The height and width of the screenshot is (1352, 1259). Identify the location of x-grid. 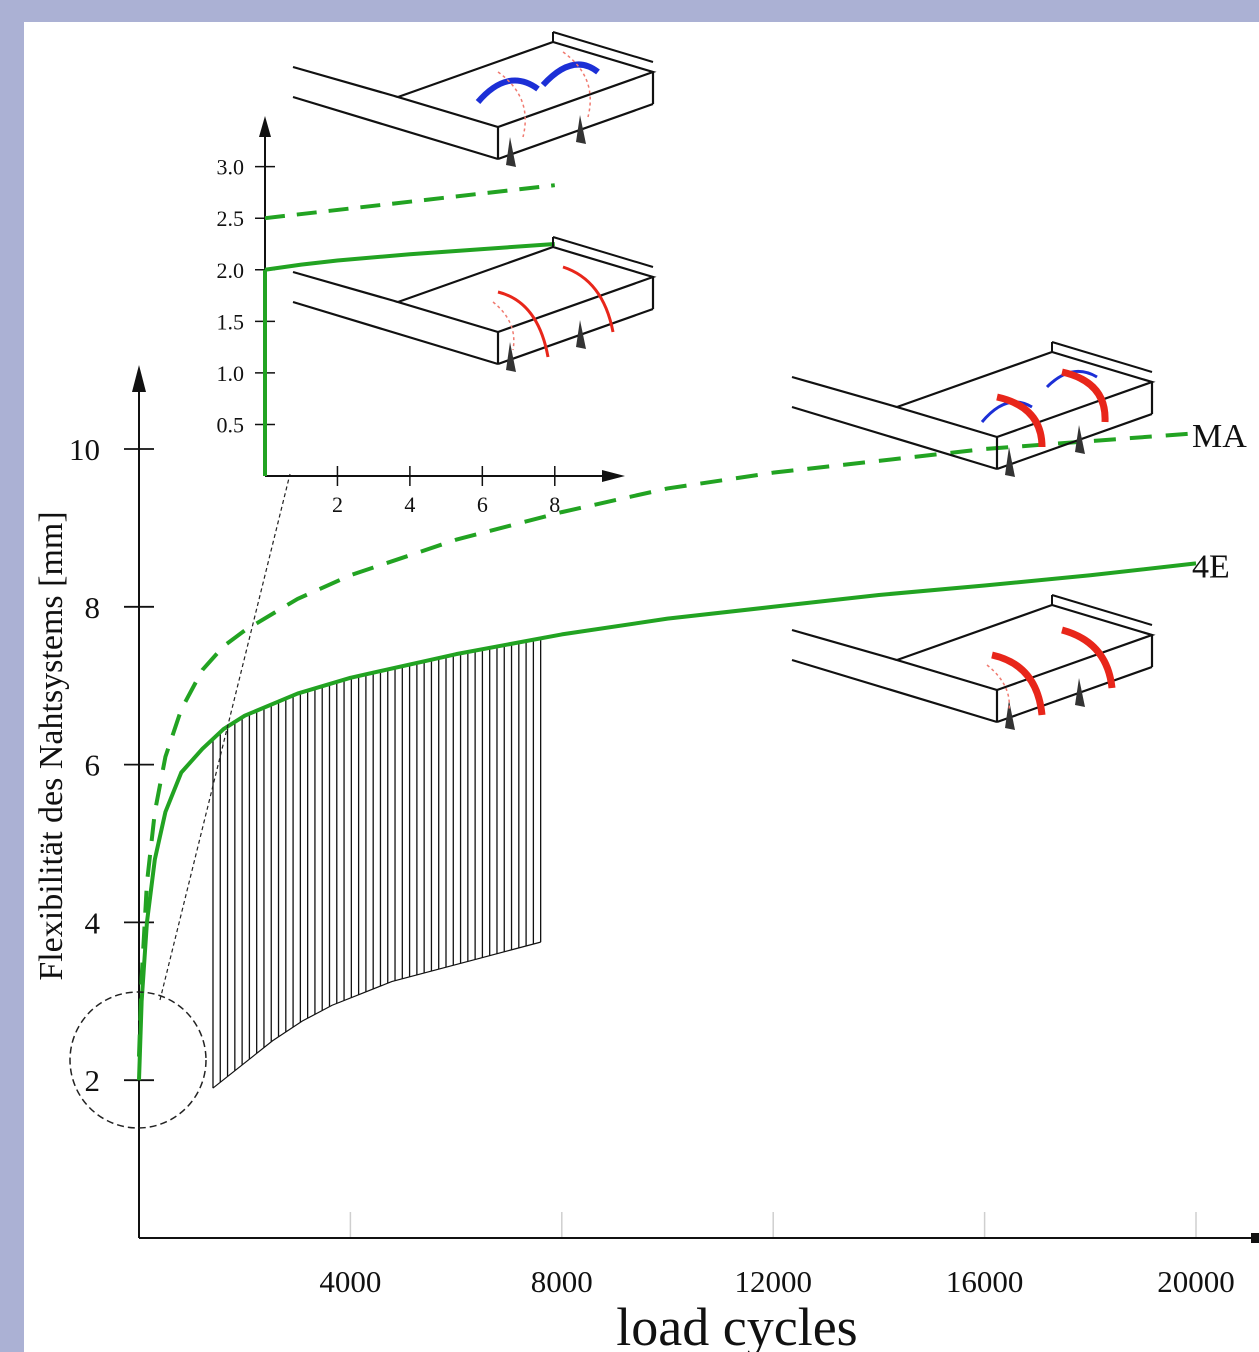
(773, 1225).